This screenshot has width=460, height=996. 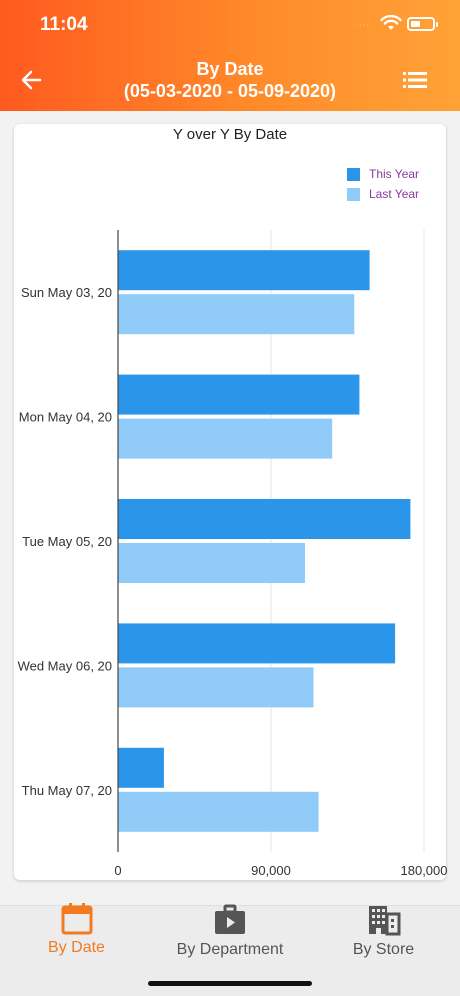 I want to click on tab-bar: By Date By Department By Store, so click(x=230, y=949).